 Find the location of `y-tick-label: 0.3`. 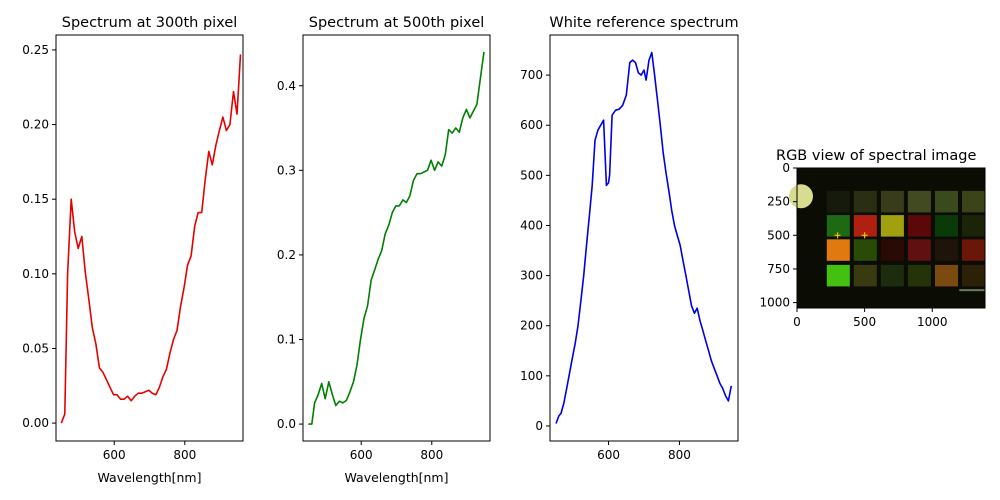

y-tick-label: 0.3 is located at coordinates (286, 170).